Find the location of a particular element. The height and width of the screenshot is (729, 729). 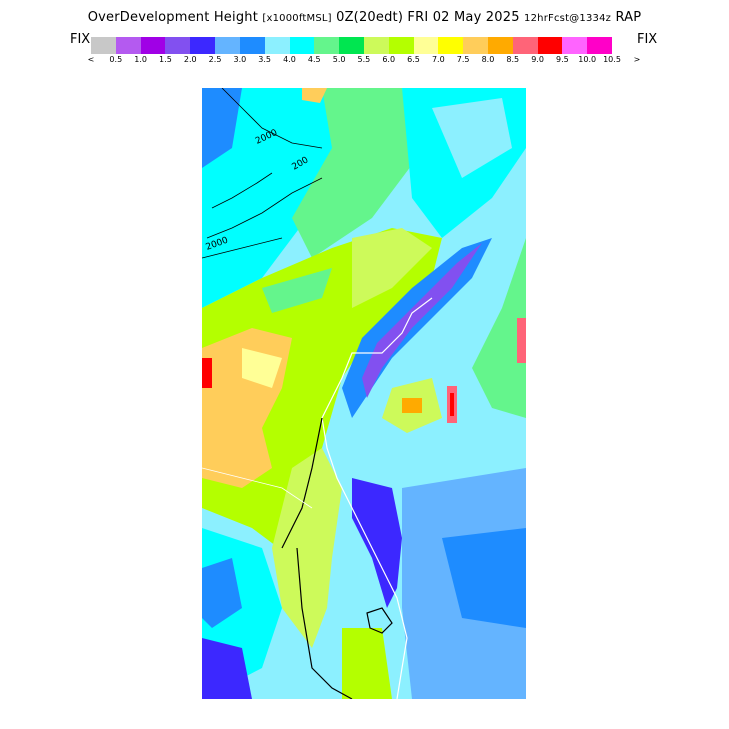

legend-tick-label: 0.5 is located at coordinates (116, 59).